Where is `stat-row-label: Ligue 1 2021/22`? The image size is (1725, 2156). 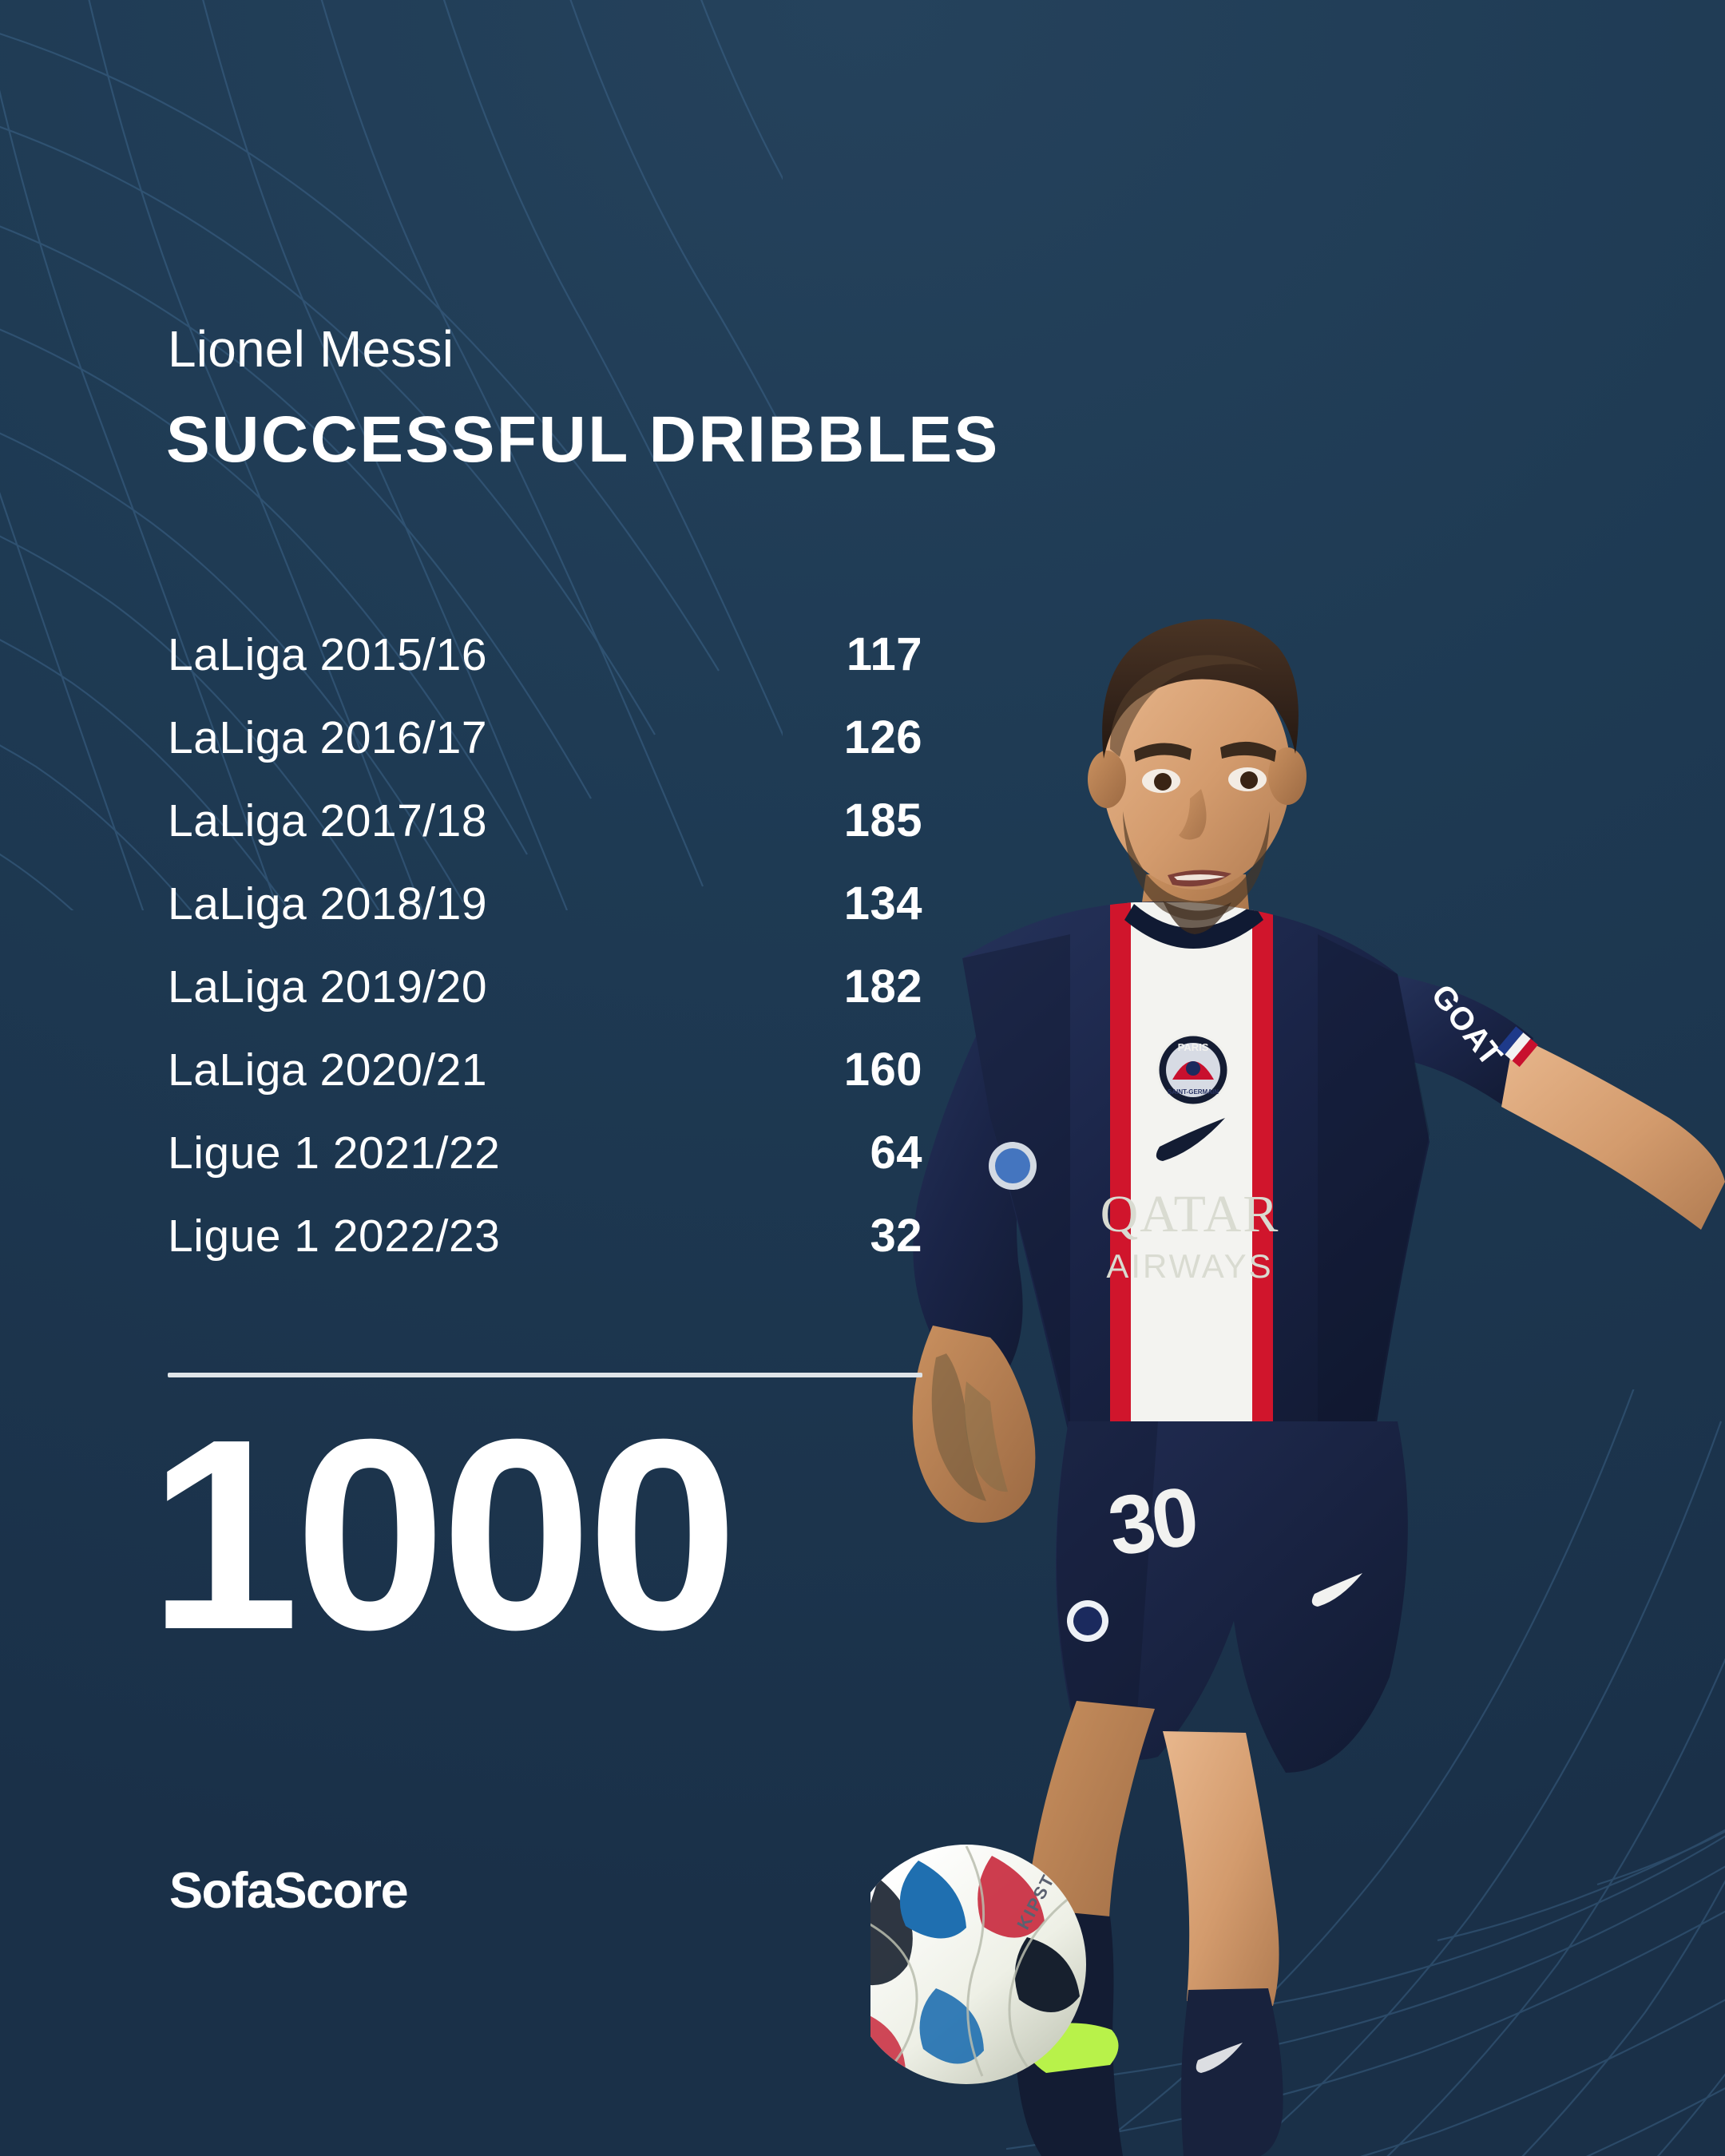
stat-row-label: Ligue 1 2021/22 is located at coordinates (334, 1153).